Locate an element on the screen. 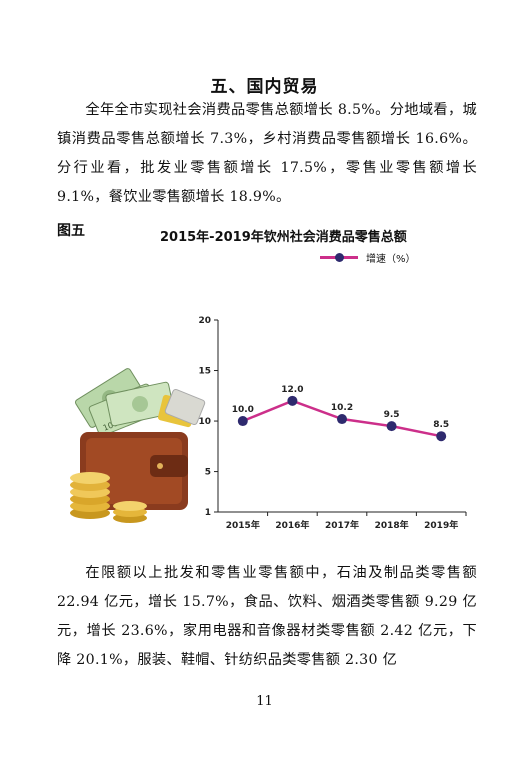 The height and width of the screenshot is (767, 529). x-tick-label: 2016年 is located at coordinates (292, 525).